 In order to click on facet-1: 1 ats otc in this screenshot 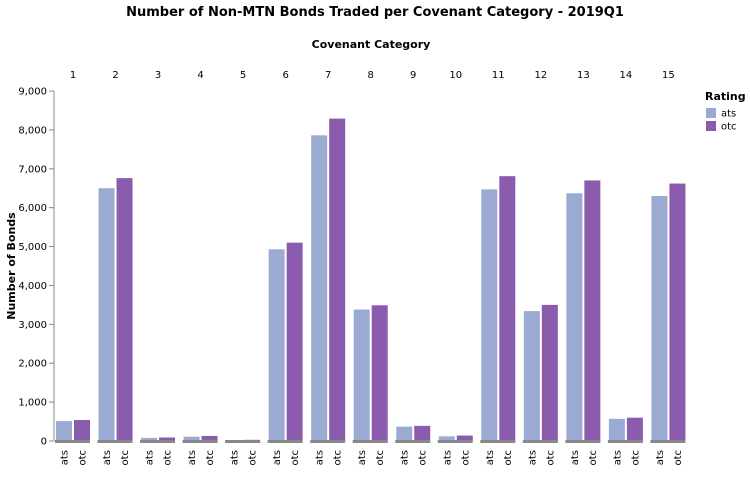, I will do `click(72, 268)`.